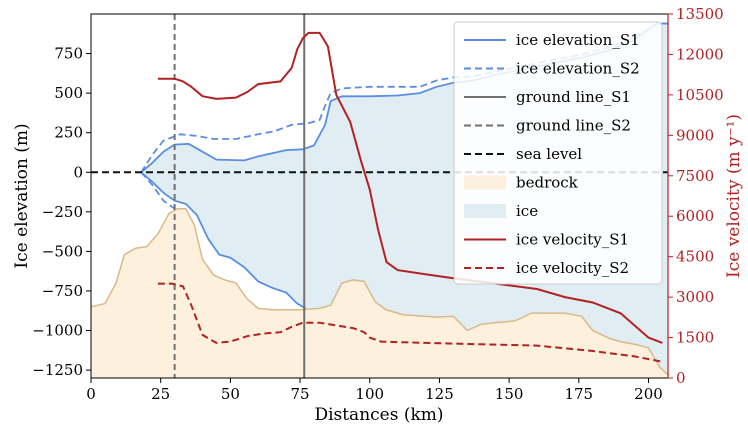 The image size is (748, 434). I want to click on left-y-tick-label: −250, so click(62, 212).